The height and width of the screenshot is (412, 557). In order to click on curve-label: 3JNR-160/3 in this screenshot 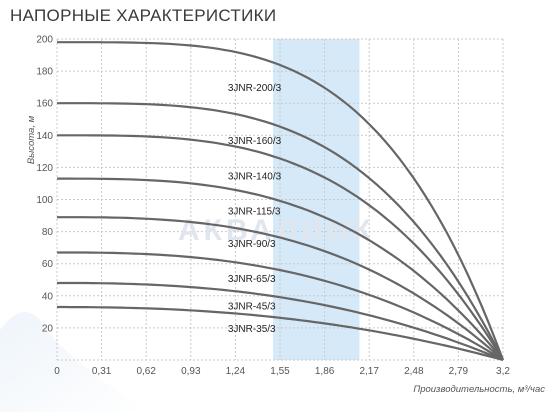, I will do `click(255, 141)`.